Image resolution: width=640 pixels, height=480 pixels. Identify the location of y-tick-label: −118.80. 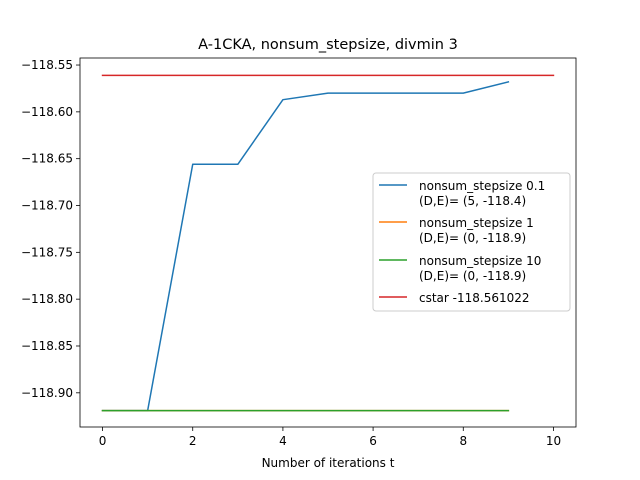
(47, 299).